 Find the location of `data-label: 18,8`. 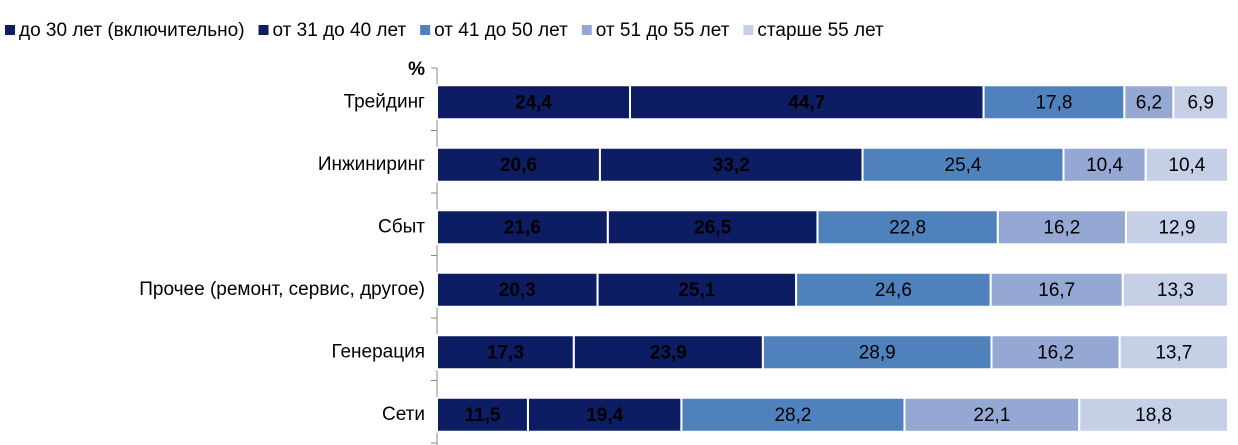

data-label: 18,8 is located at coordinates (1153, 415).